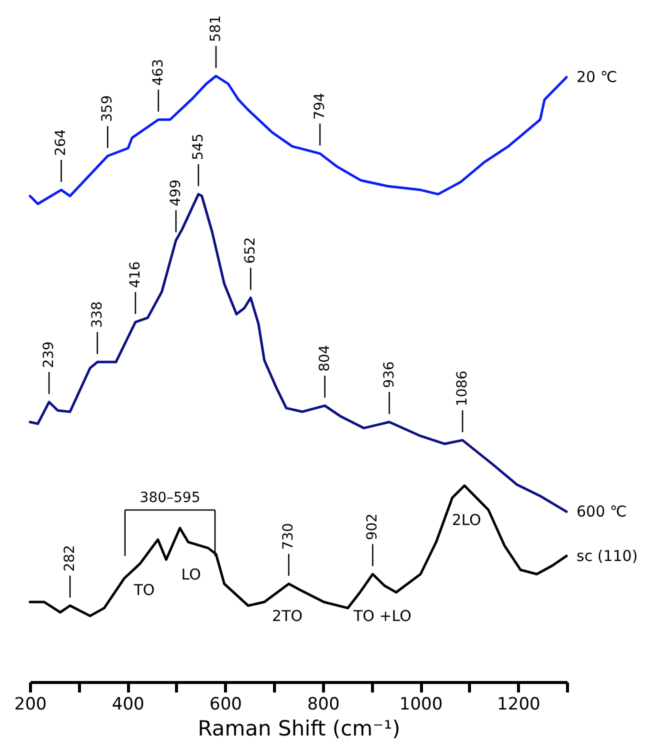  Describe the element at coordinates (108, 108) in the screenshot. I see `annotation: 359` at that location.